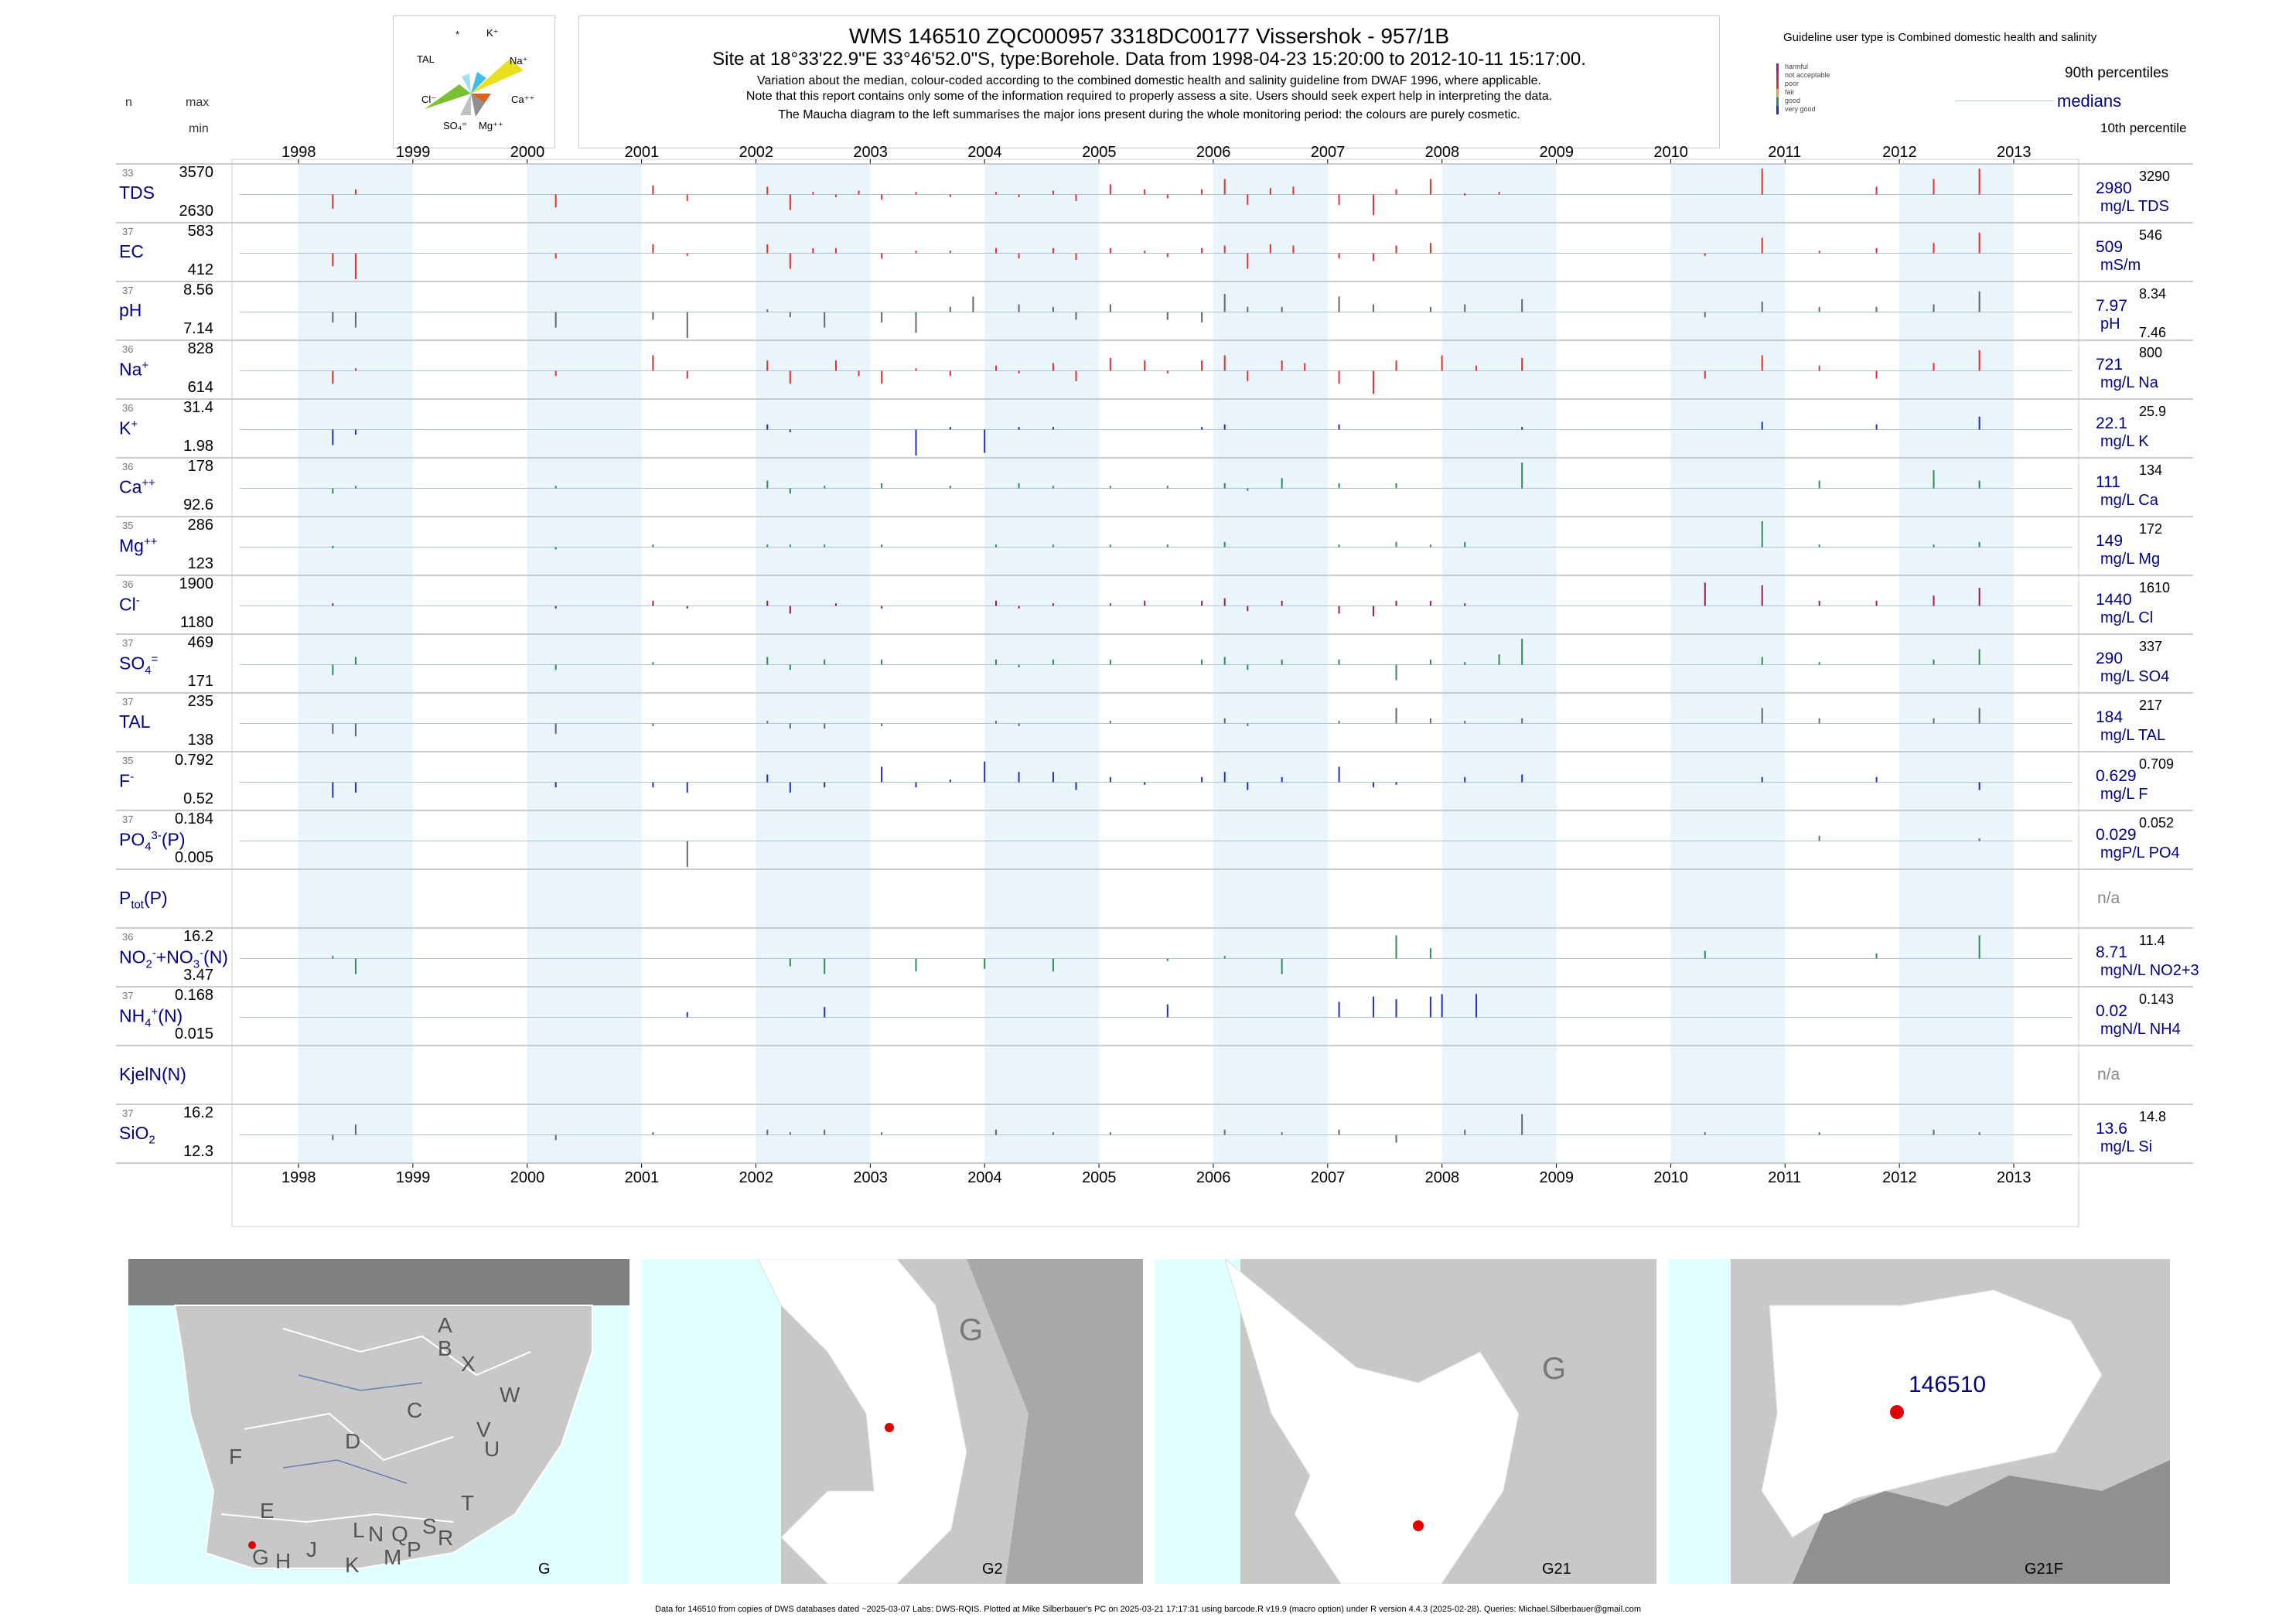  I want to click on map-g21f: 146510 G21F, so click(1919, 1421).